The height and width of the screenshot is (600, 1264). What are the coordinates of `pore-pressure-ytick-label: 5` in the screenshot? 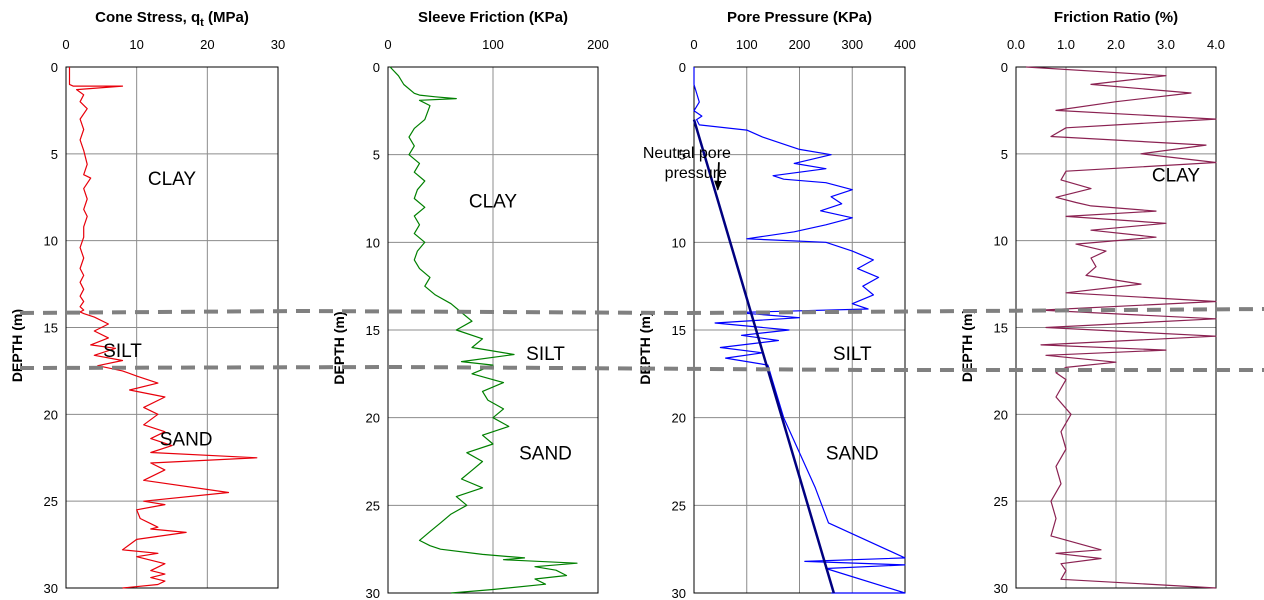 It's located at (682, 155).